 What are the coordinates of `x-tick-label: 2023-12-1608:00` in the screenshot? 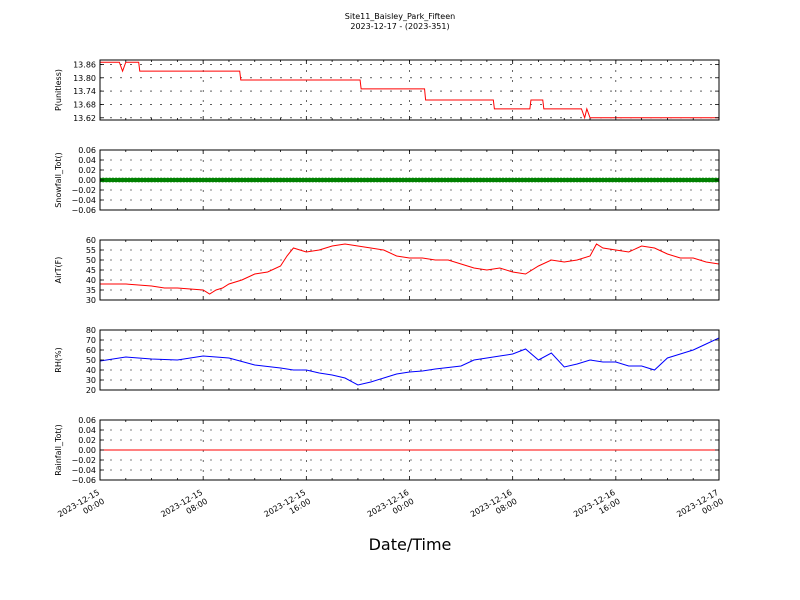 It's located at (494, 508).